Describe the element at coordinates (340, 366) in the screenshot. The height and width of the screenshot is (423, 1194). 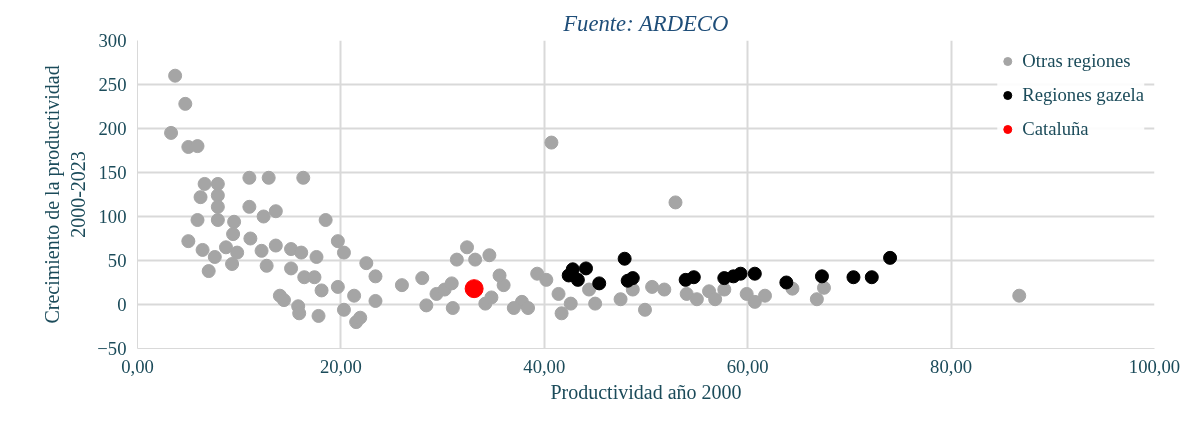
I see `x-tick-label: 20,00` at that location.